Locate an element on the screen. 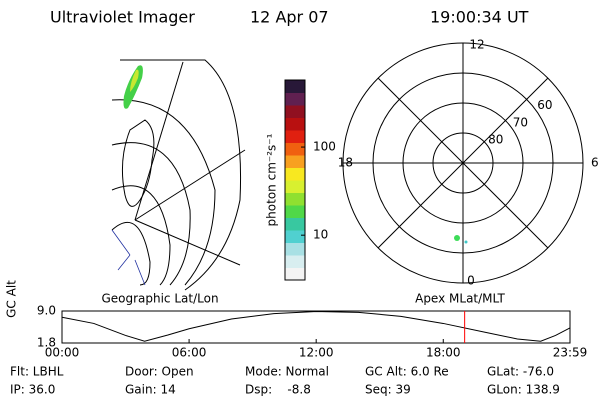 The width and height of the screenshot is (600, 400). map-label: Geographic Lat/Lon is located at coordinates (159, 299).